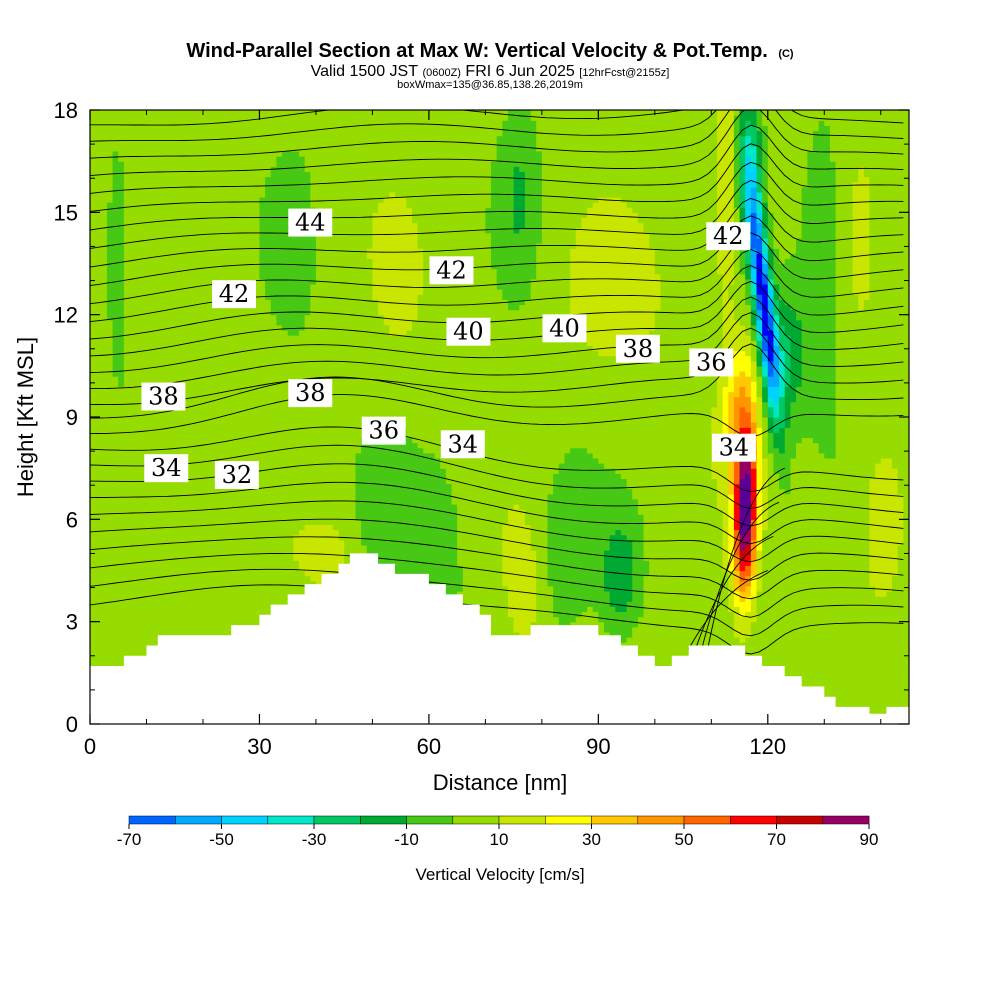 This screenshot has height=1000, width=1000. What do you see at coordinates (90, 746) in the screenshot?
I see `x-tick-label: 0` at bounding box center [90, 746].